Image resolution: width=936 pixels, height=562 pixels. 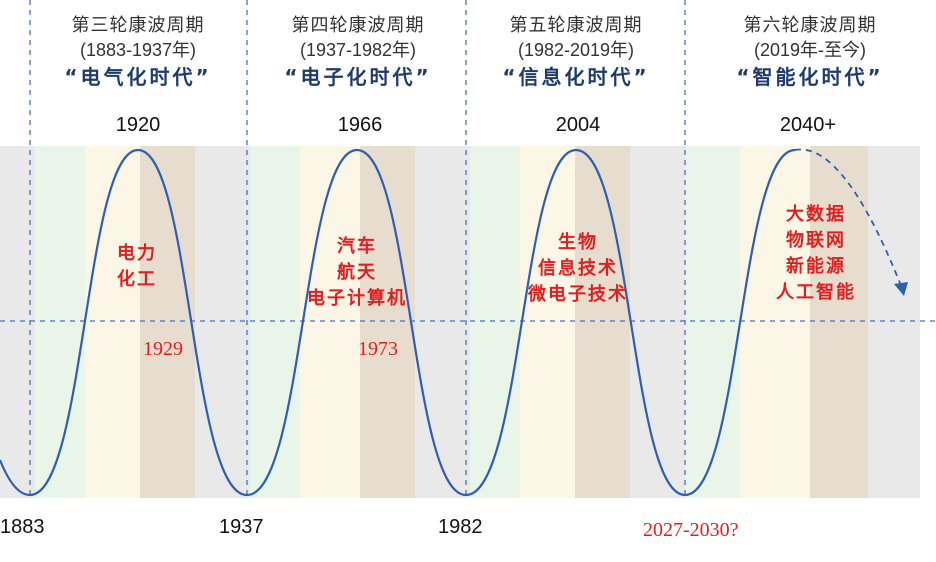 I want to click on tech-list-wave-4: 汽车 航天 电子计算机, so click(x=357, y=273).